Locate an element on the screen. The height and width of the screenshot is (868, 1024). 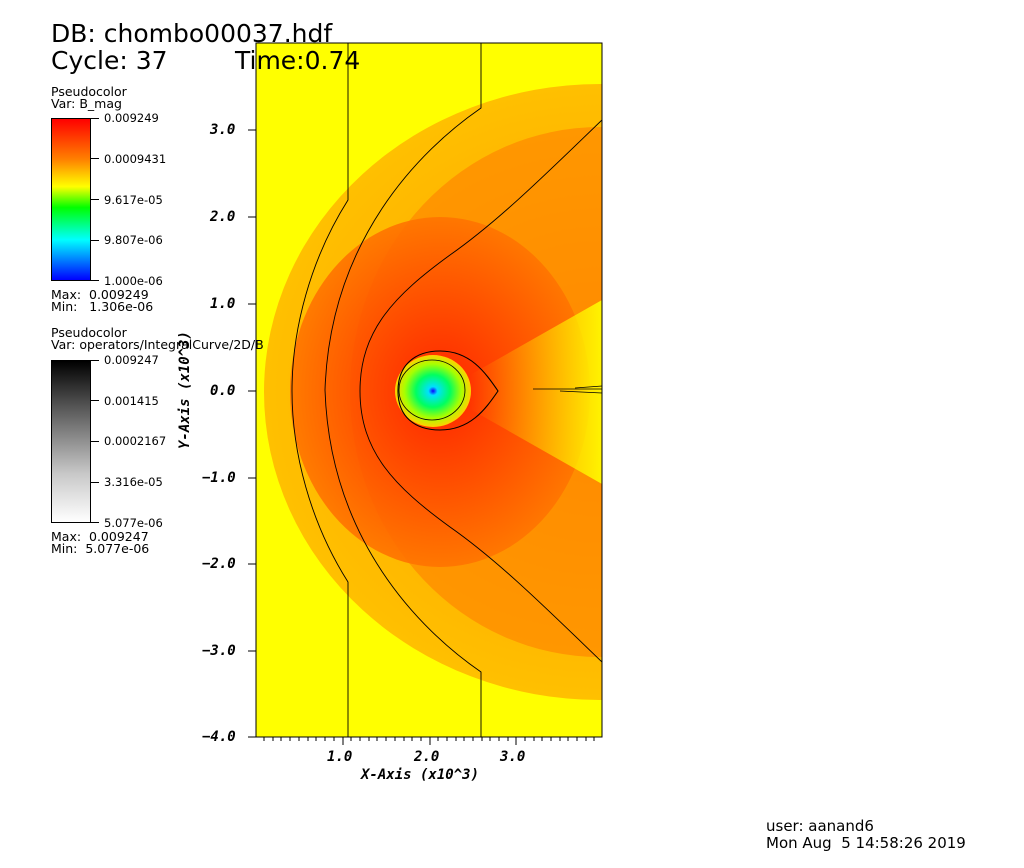
bfield-wake-region is located at coordinates (536, 392).